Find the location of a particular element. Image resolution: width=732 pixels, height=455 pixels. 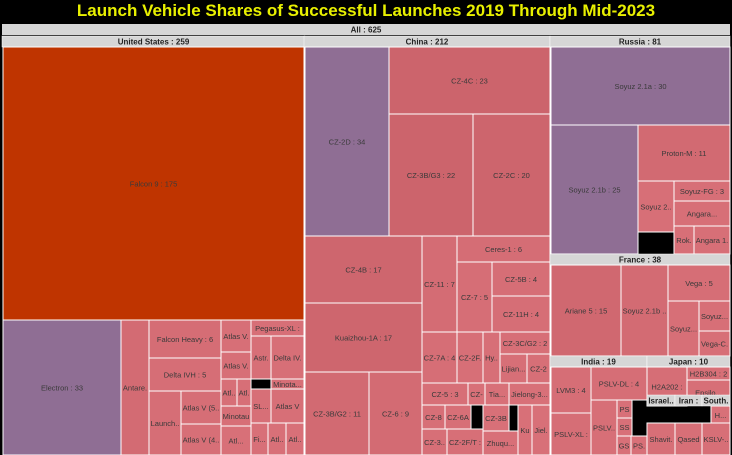

group-1-tile-6-label: CZ-3B/G2 : 11 is located at coordinates (337, 414).